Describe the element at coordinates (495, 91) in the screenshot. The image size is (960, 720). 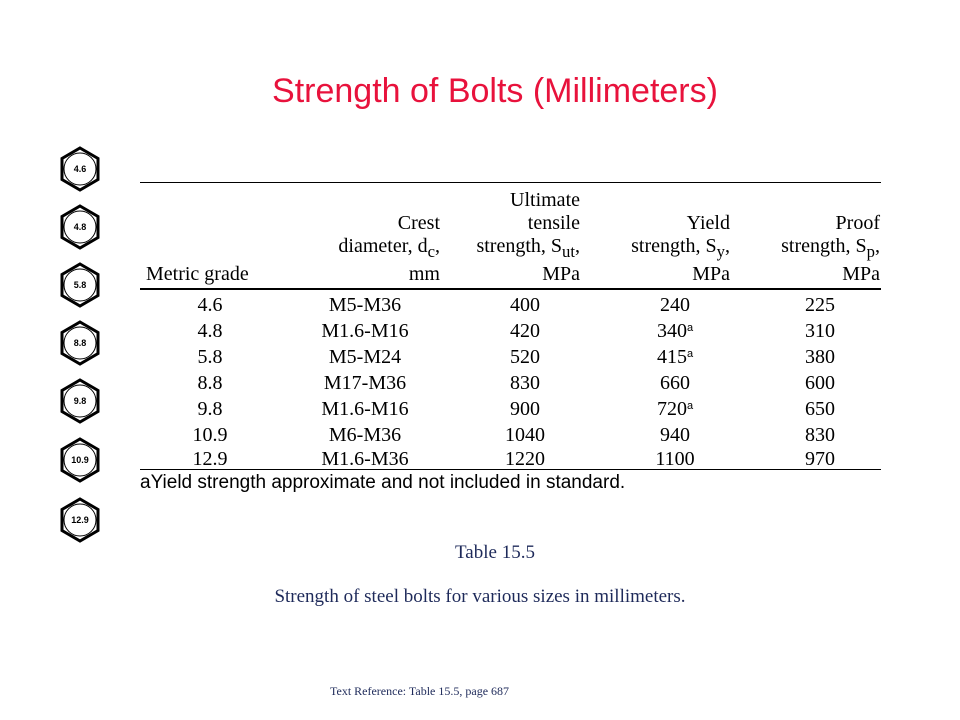
I see `slide-title: Strength of Bolts (Millimeters)` at that location.